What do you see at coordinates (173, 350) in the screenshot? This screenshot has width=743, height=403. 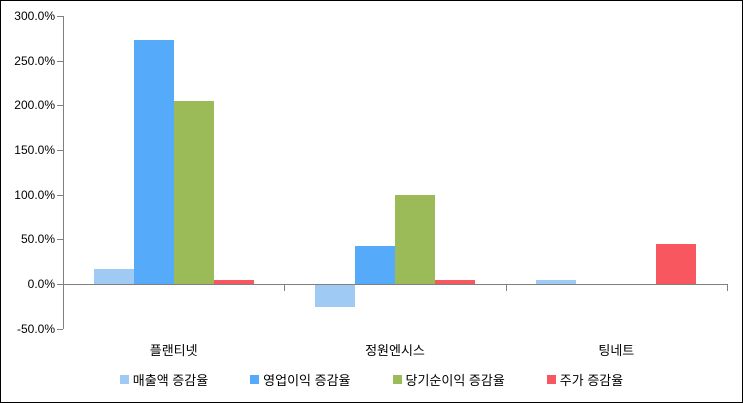 I see `category-label: 플랜티넷` at bounding box center [173, 350].